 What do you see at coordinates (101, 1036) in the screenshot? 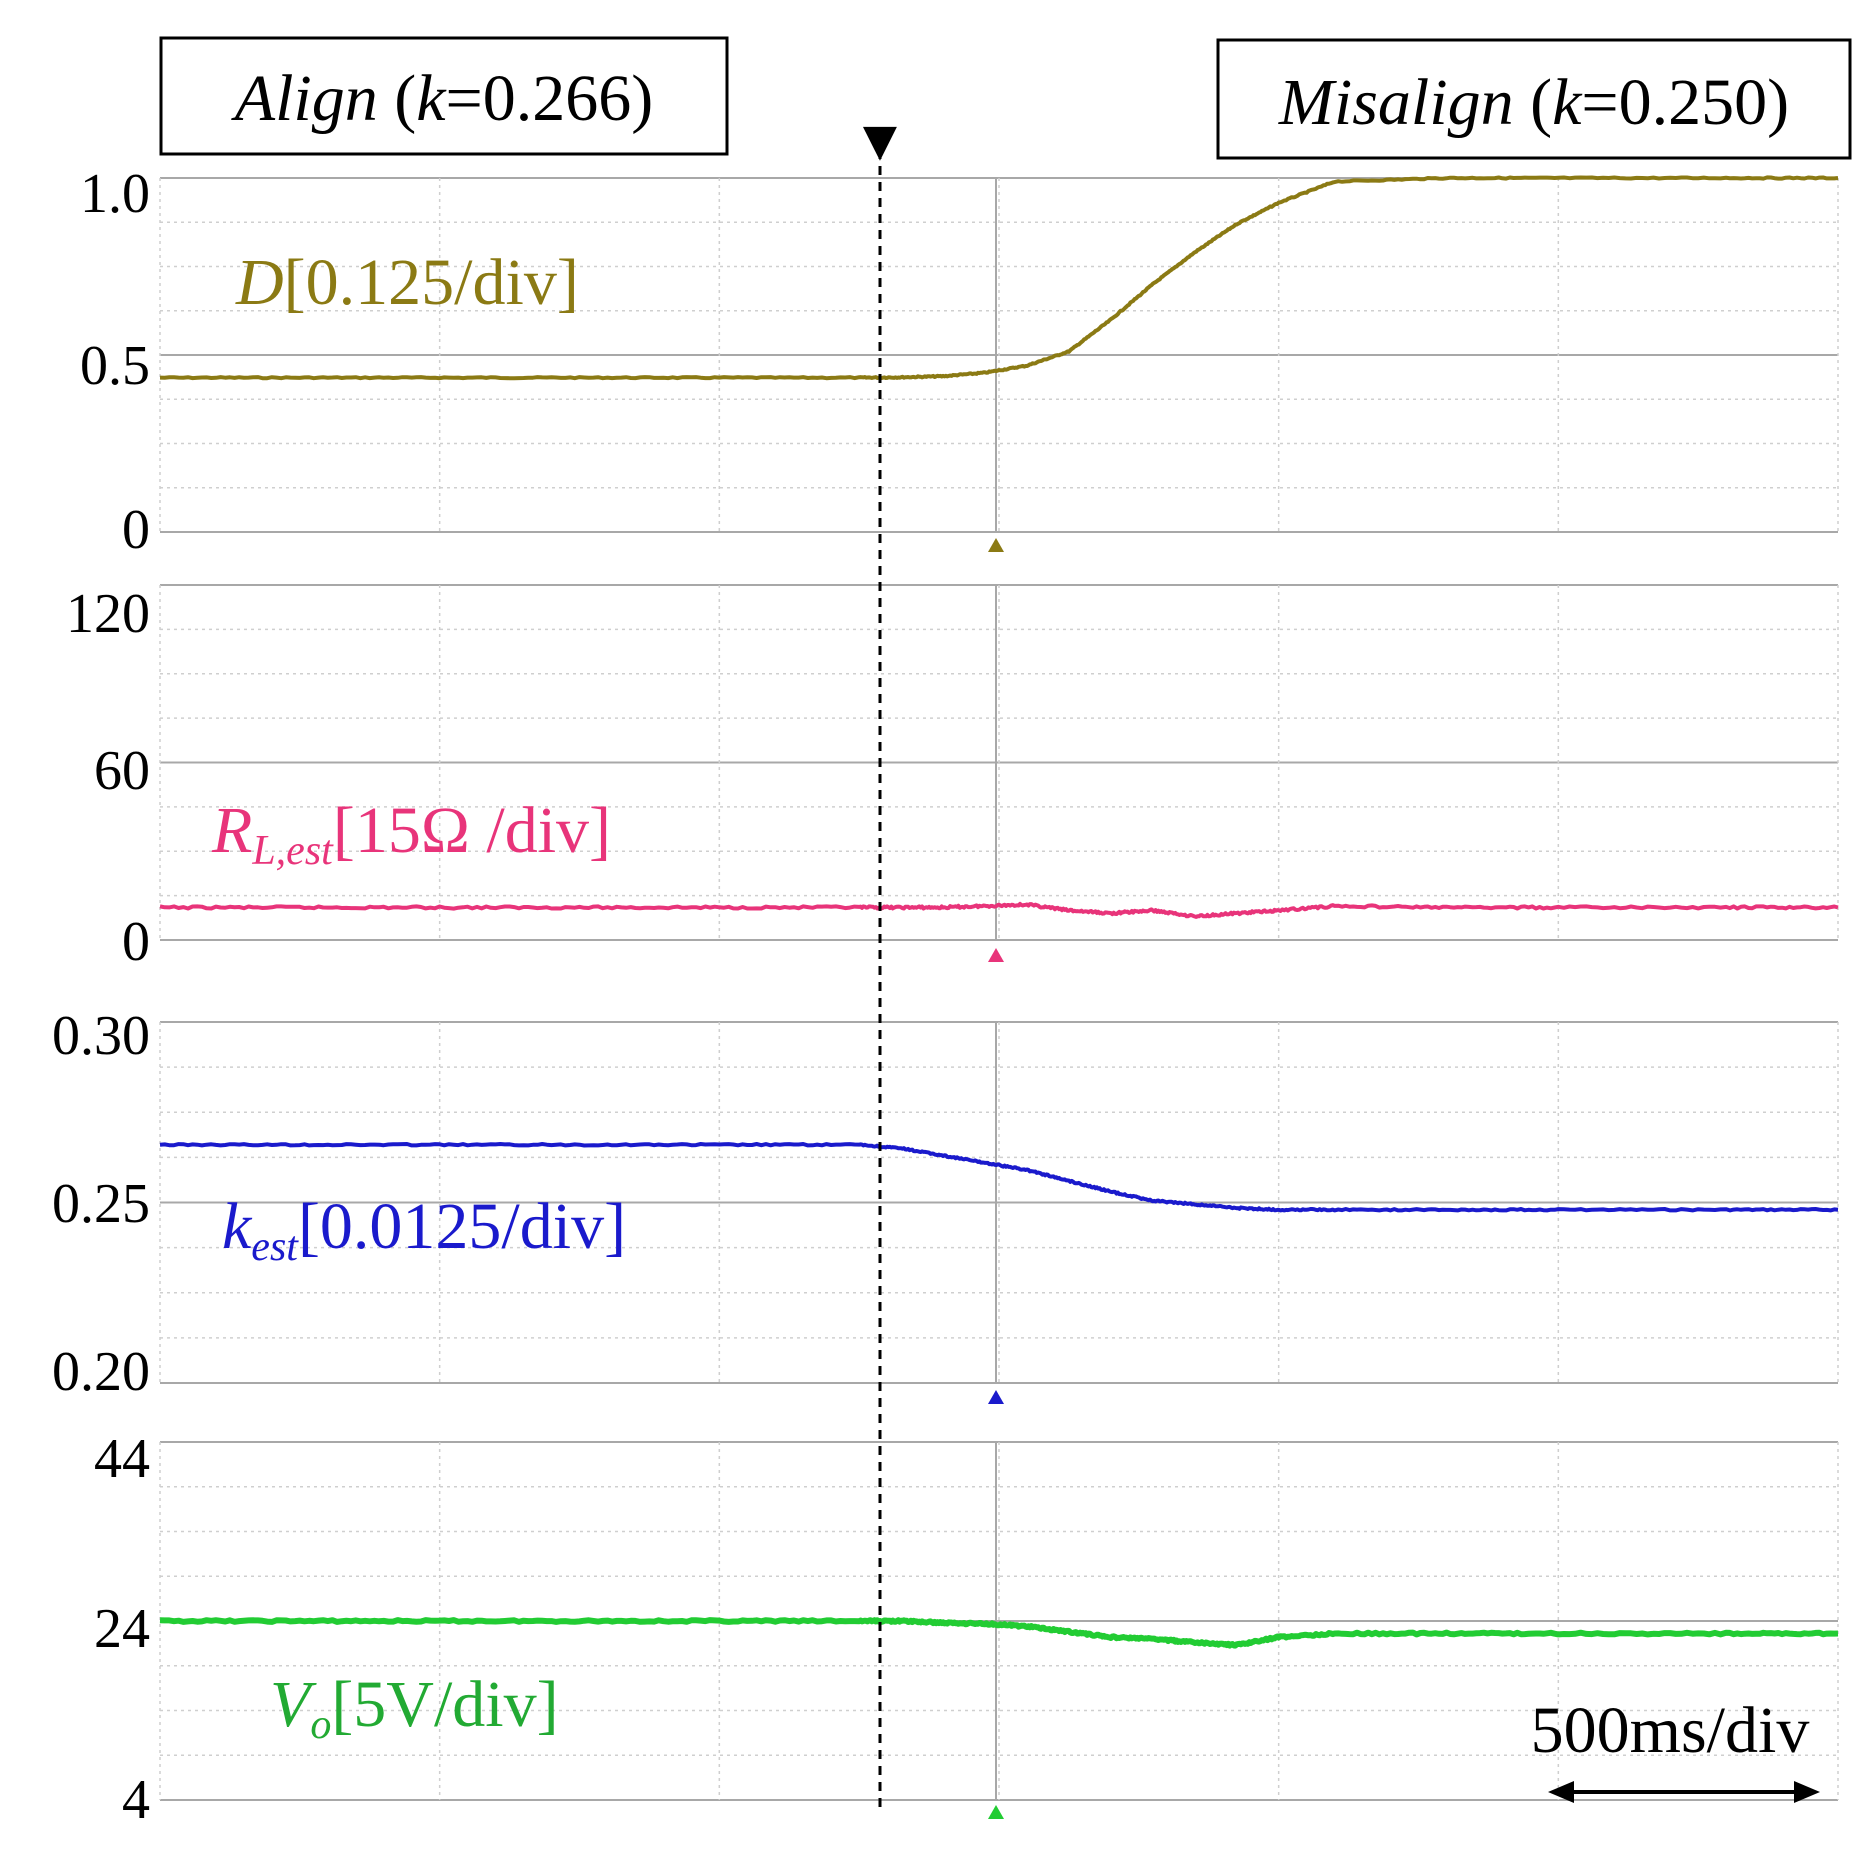
I see `panel-kest-tick-top: 0.30` at bounding box center [101, 1036].